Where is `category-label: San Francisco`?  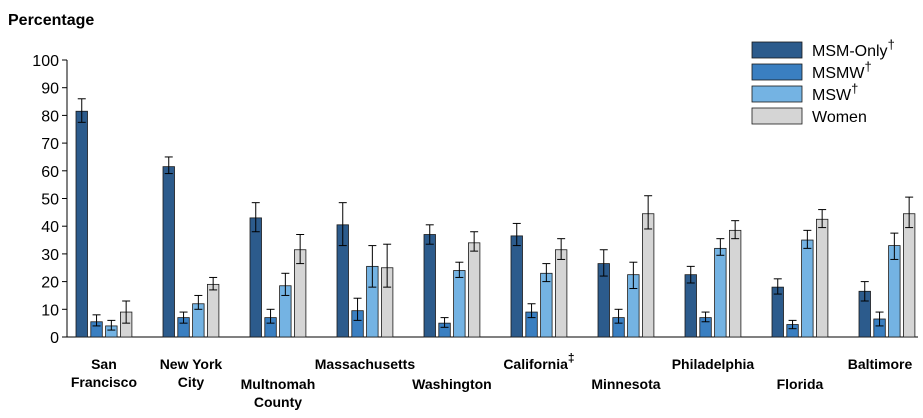 category-label: San Francisco is located at coordinates (104, 373).